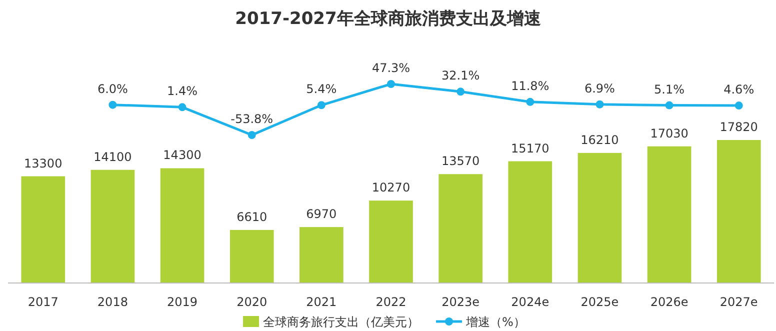 This screenshot has width=776, height=331. Describe the element at coordinates (669, 302) in the screenshot. I see `x-tick-label: 2026e` at that location.